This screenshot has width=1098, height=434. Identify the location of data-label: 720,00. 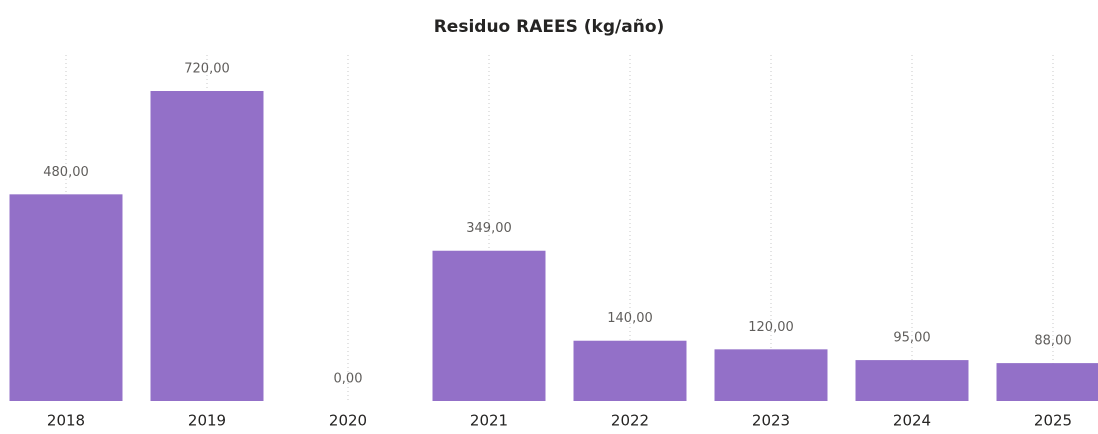
(207, 69).